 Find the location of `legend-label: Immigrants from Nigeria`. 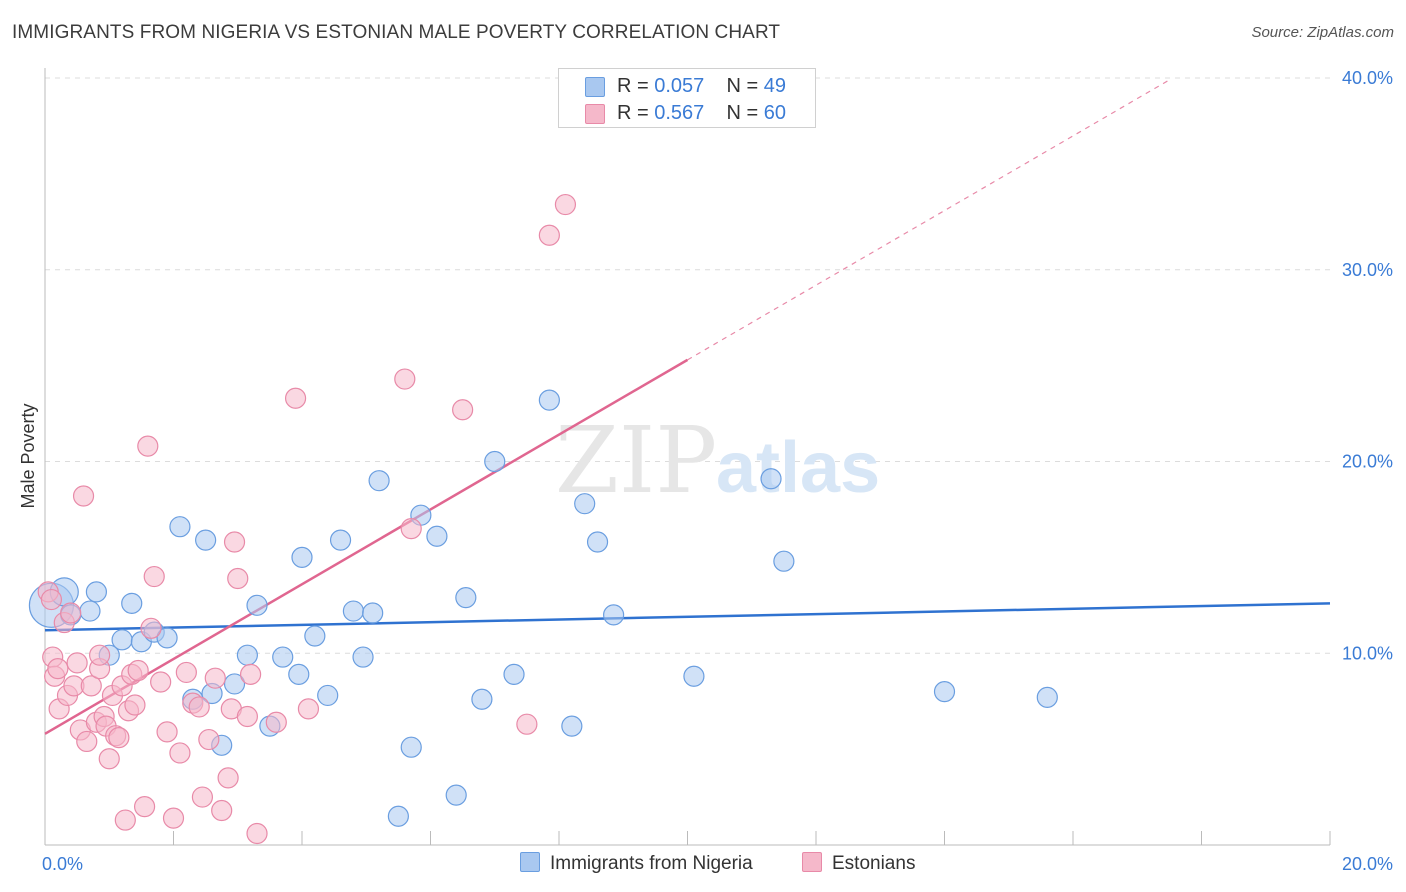

legend-label: Immigrants from Nigeria is located at coordinates (651, 863).